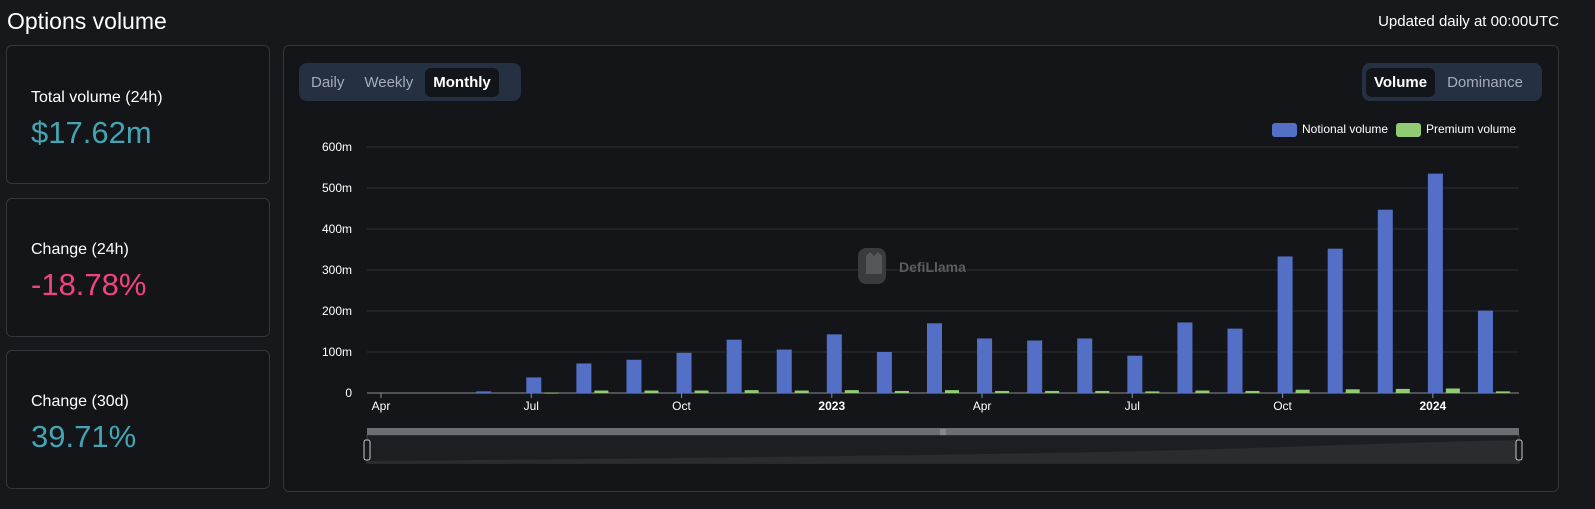 This screenshot has height=509, width=1595. I want to click on watermark-text: DefiLlama, so click(932, 267).